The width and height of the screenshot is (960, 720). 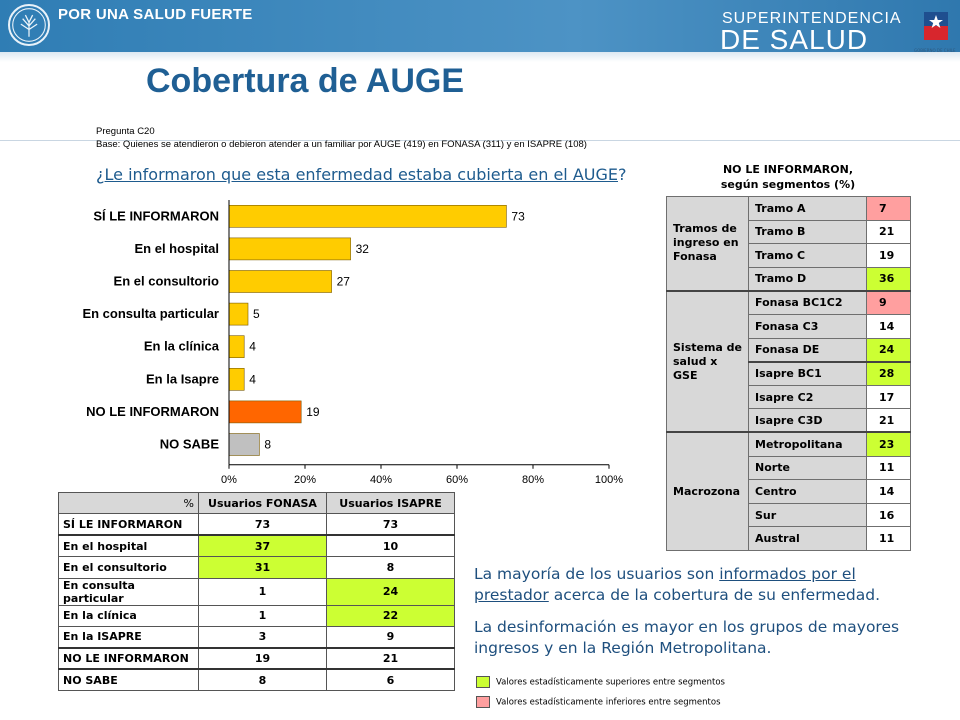 I want to click on category-label: NO LE INFORMARON, so click(x=152, y=411).